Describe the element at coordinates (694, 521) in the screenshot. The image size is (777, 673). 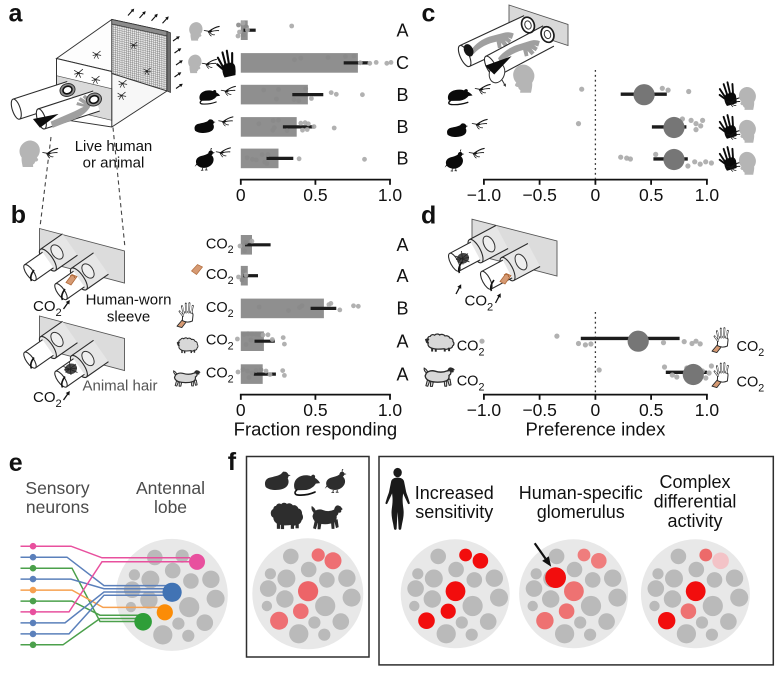
I see `svg-text: activity` at that location.